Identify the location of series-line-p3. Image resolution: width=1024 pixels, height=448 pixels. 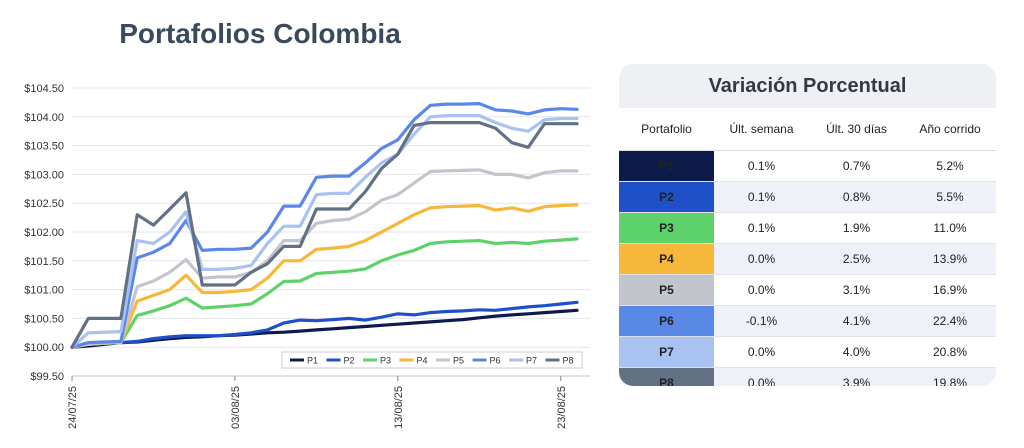
(324, 293).